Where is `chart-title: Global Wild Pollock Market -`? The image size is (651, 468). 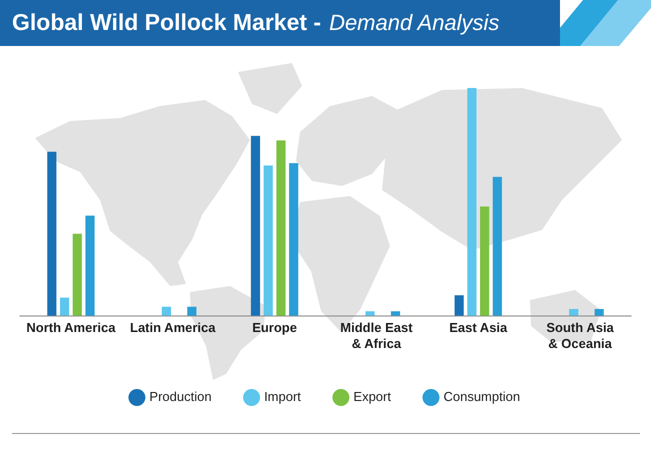
chart-title: Global Wild Pollock Market - is located at coordinates (167, 22).